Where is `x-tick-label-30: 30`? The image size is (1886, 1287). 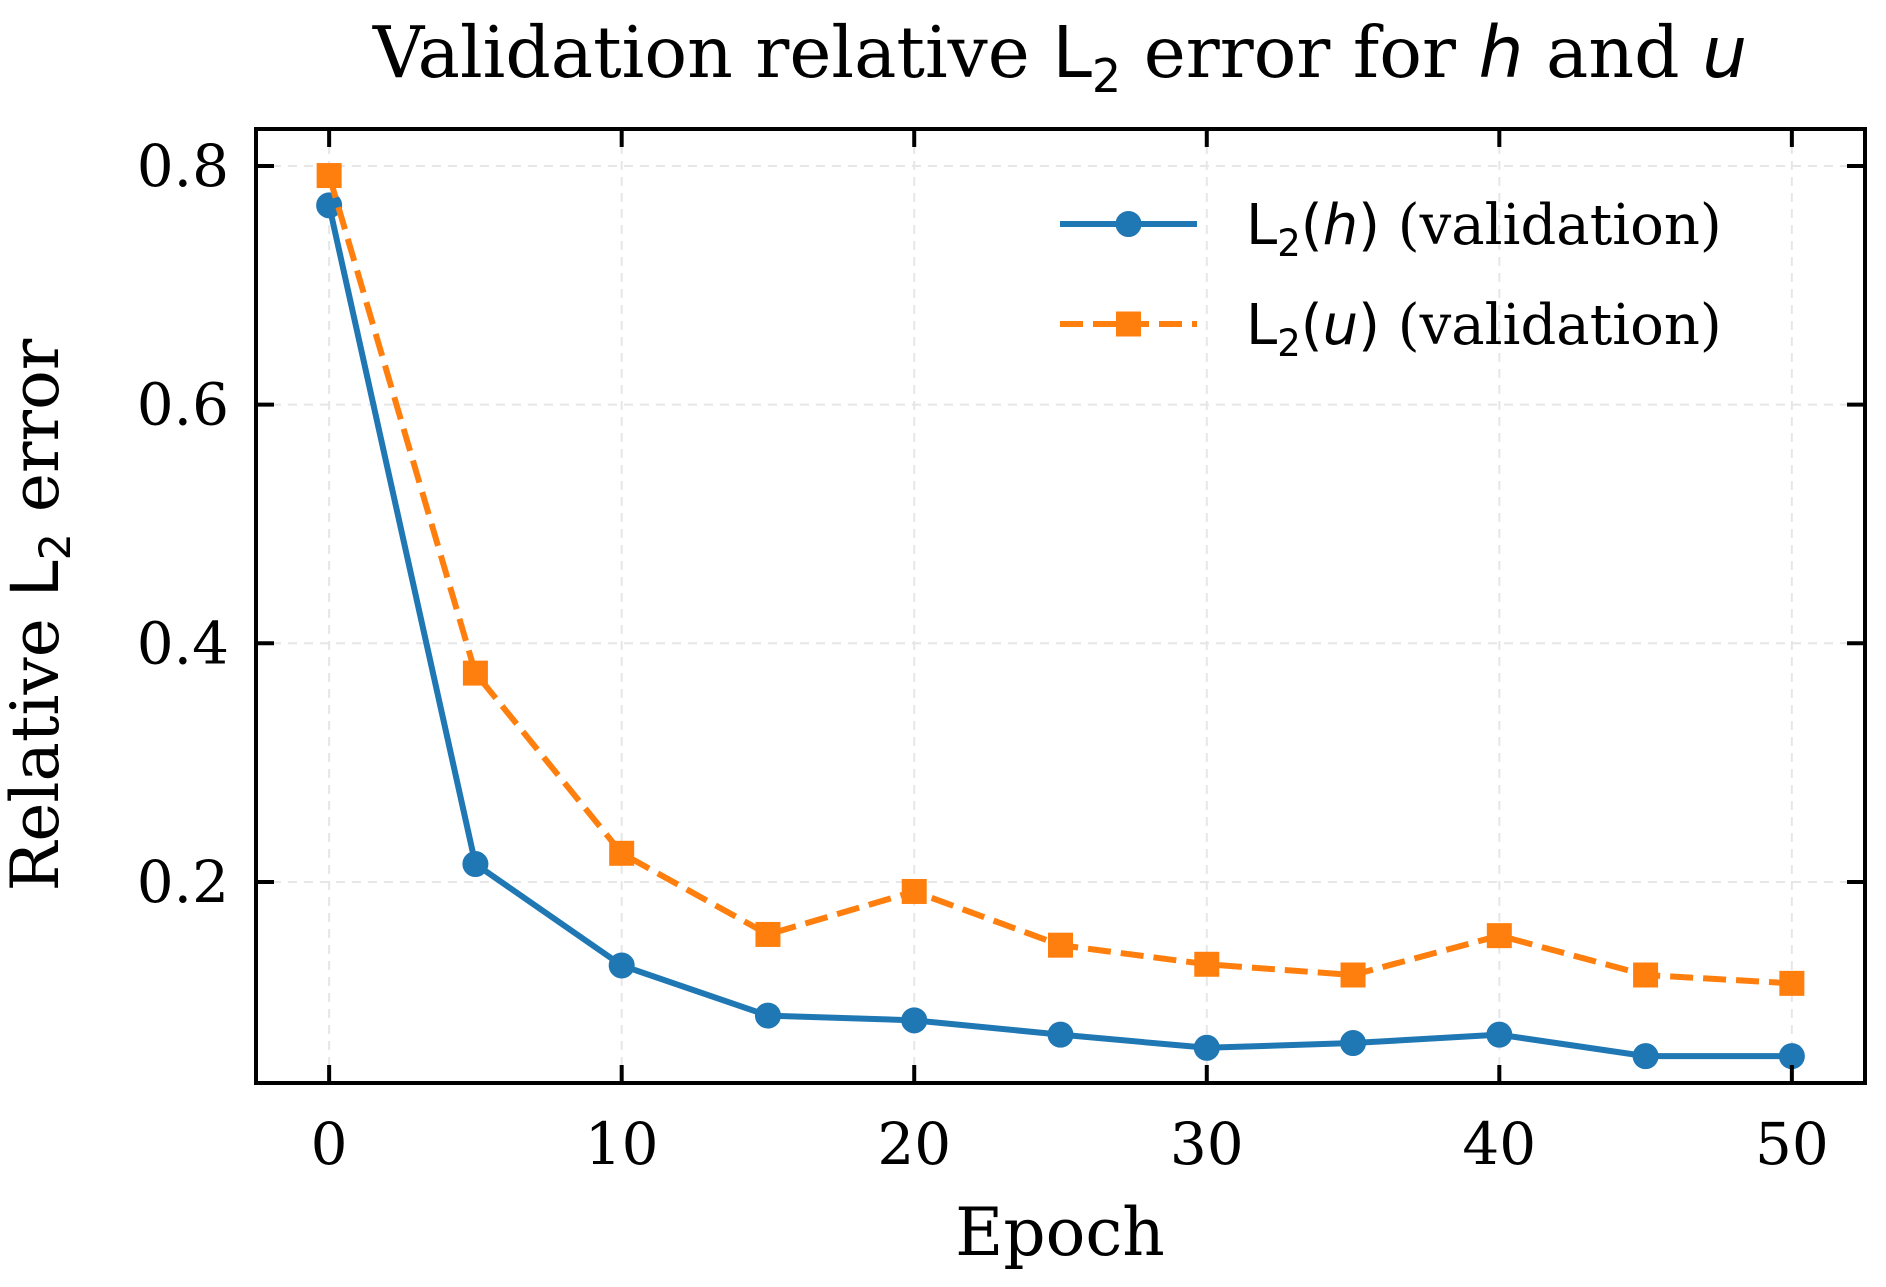 x-tick-label-30: 30 is located at coordinates (1207, 1144).